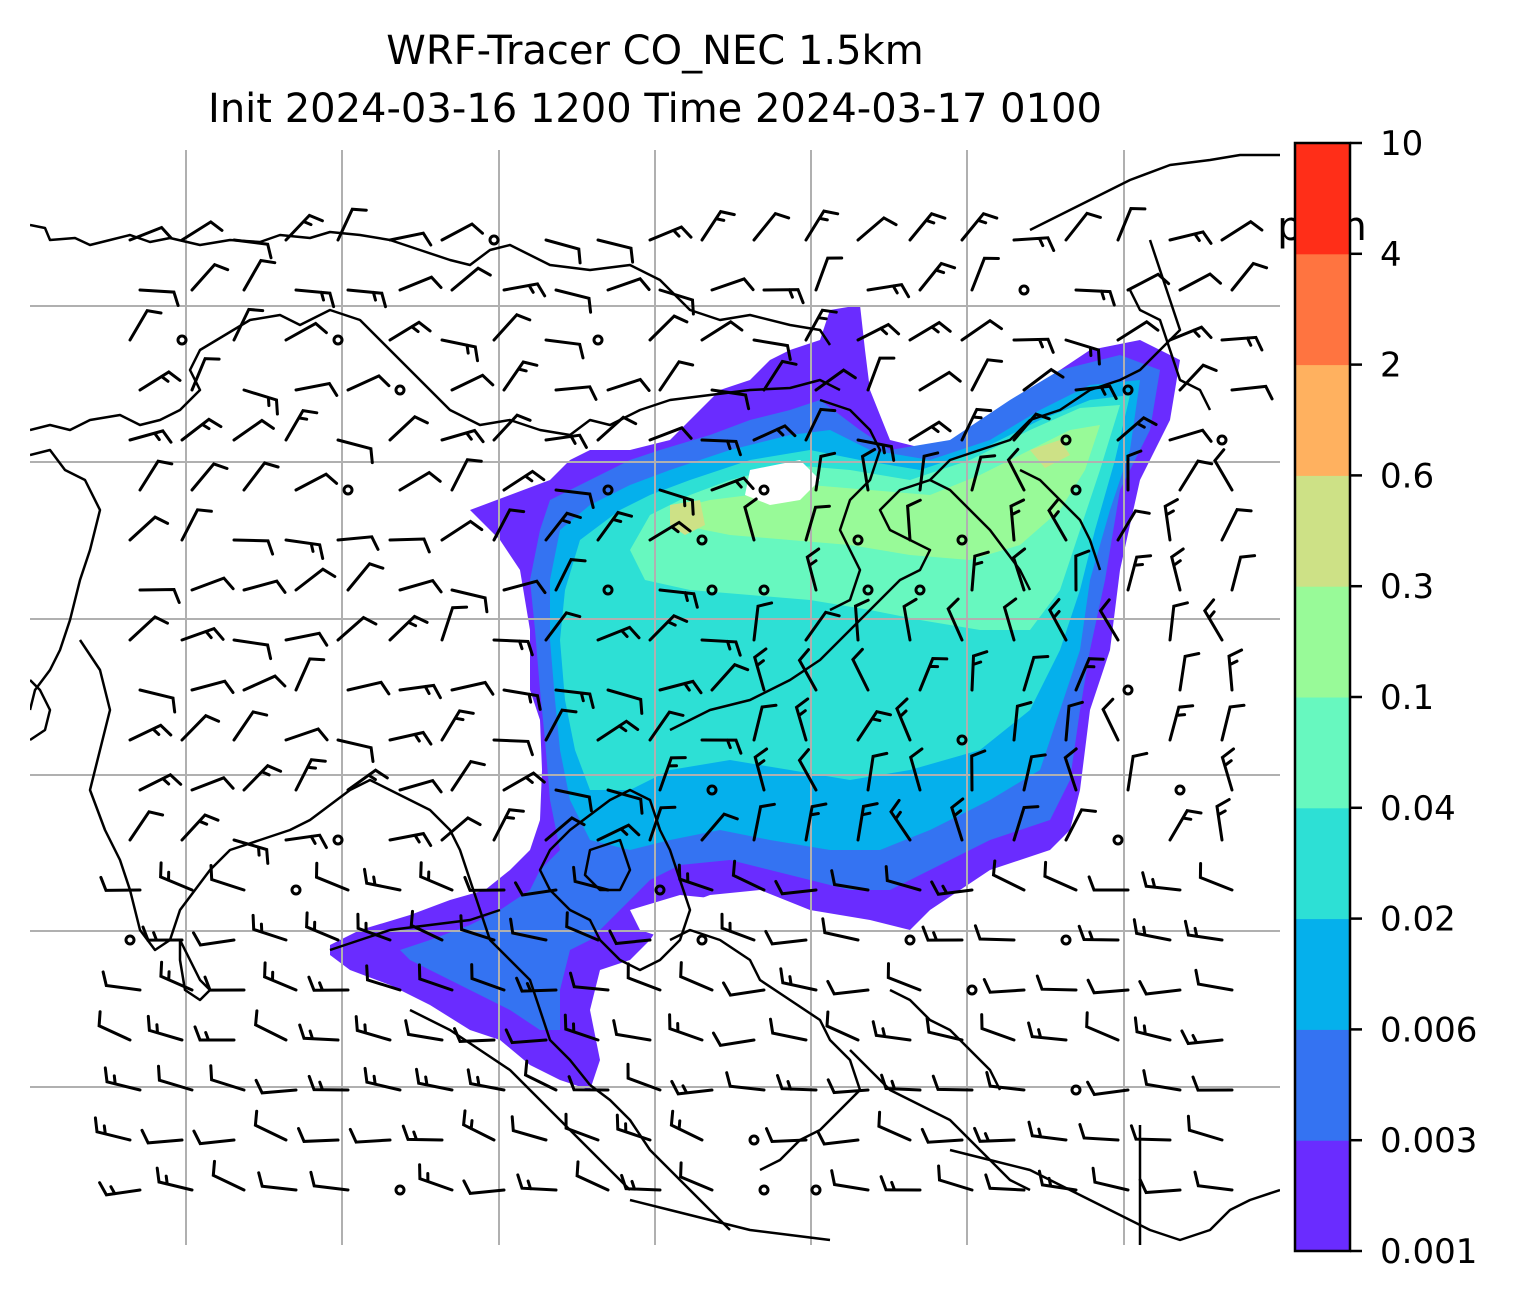 Image resolution: width=1528 pixels, height=1306 pixels. I want to click on colorbar-tick-label: 4, so click(1391, 255).